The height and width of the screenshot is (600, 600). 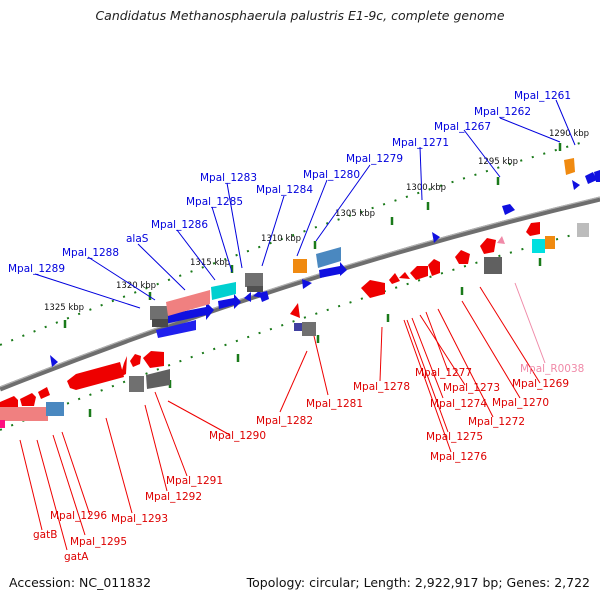 I want to click on kbp-marker-1325: 1325 kbp, so click(x=64, y=308).